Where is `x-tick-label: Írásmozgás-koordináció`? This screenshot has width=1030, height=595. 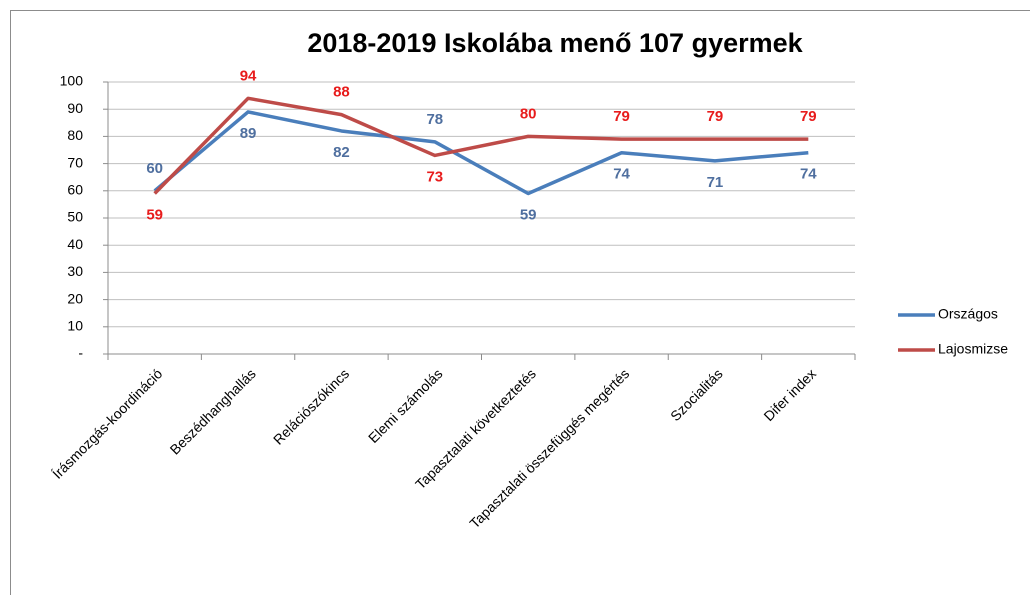
x-tick-label: Írásmozgás-koordináció is located at coordinates (107, 423).